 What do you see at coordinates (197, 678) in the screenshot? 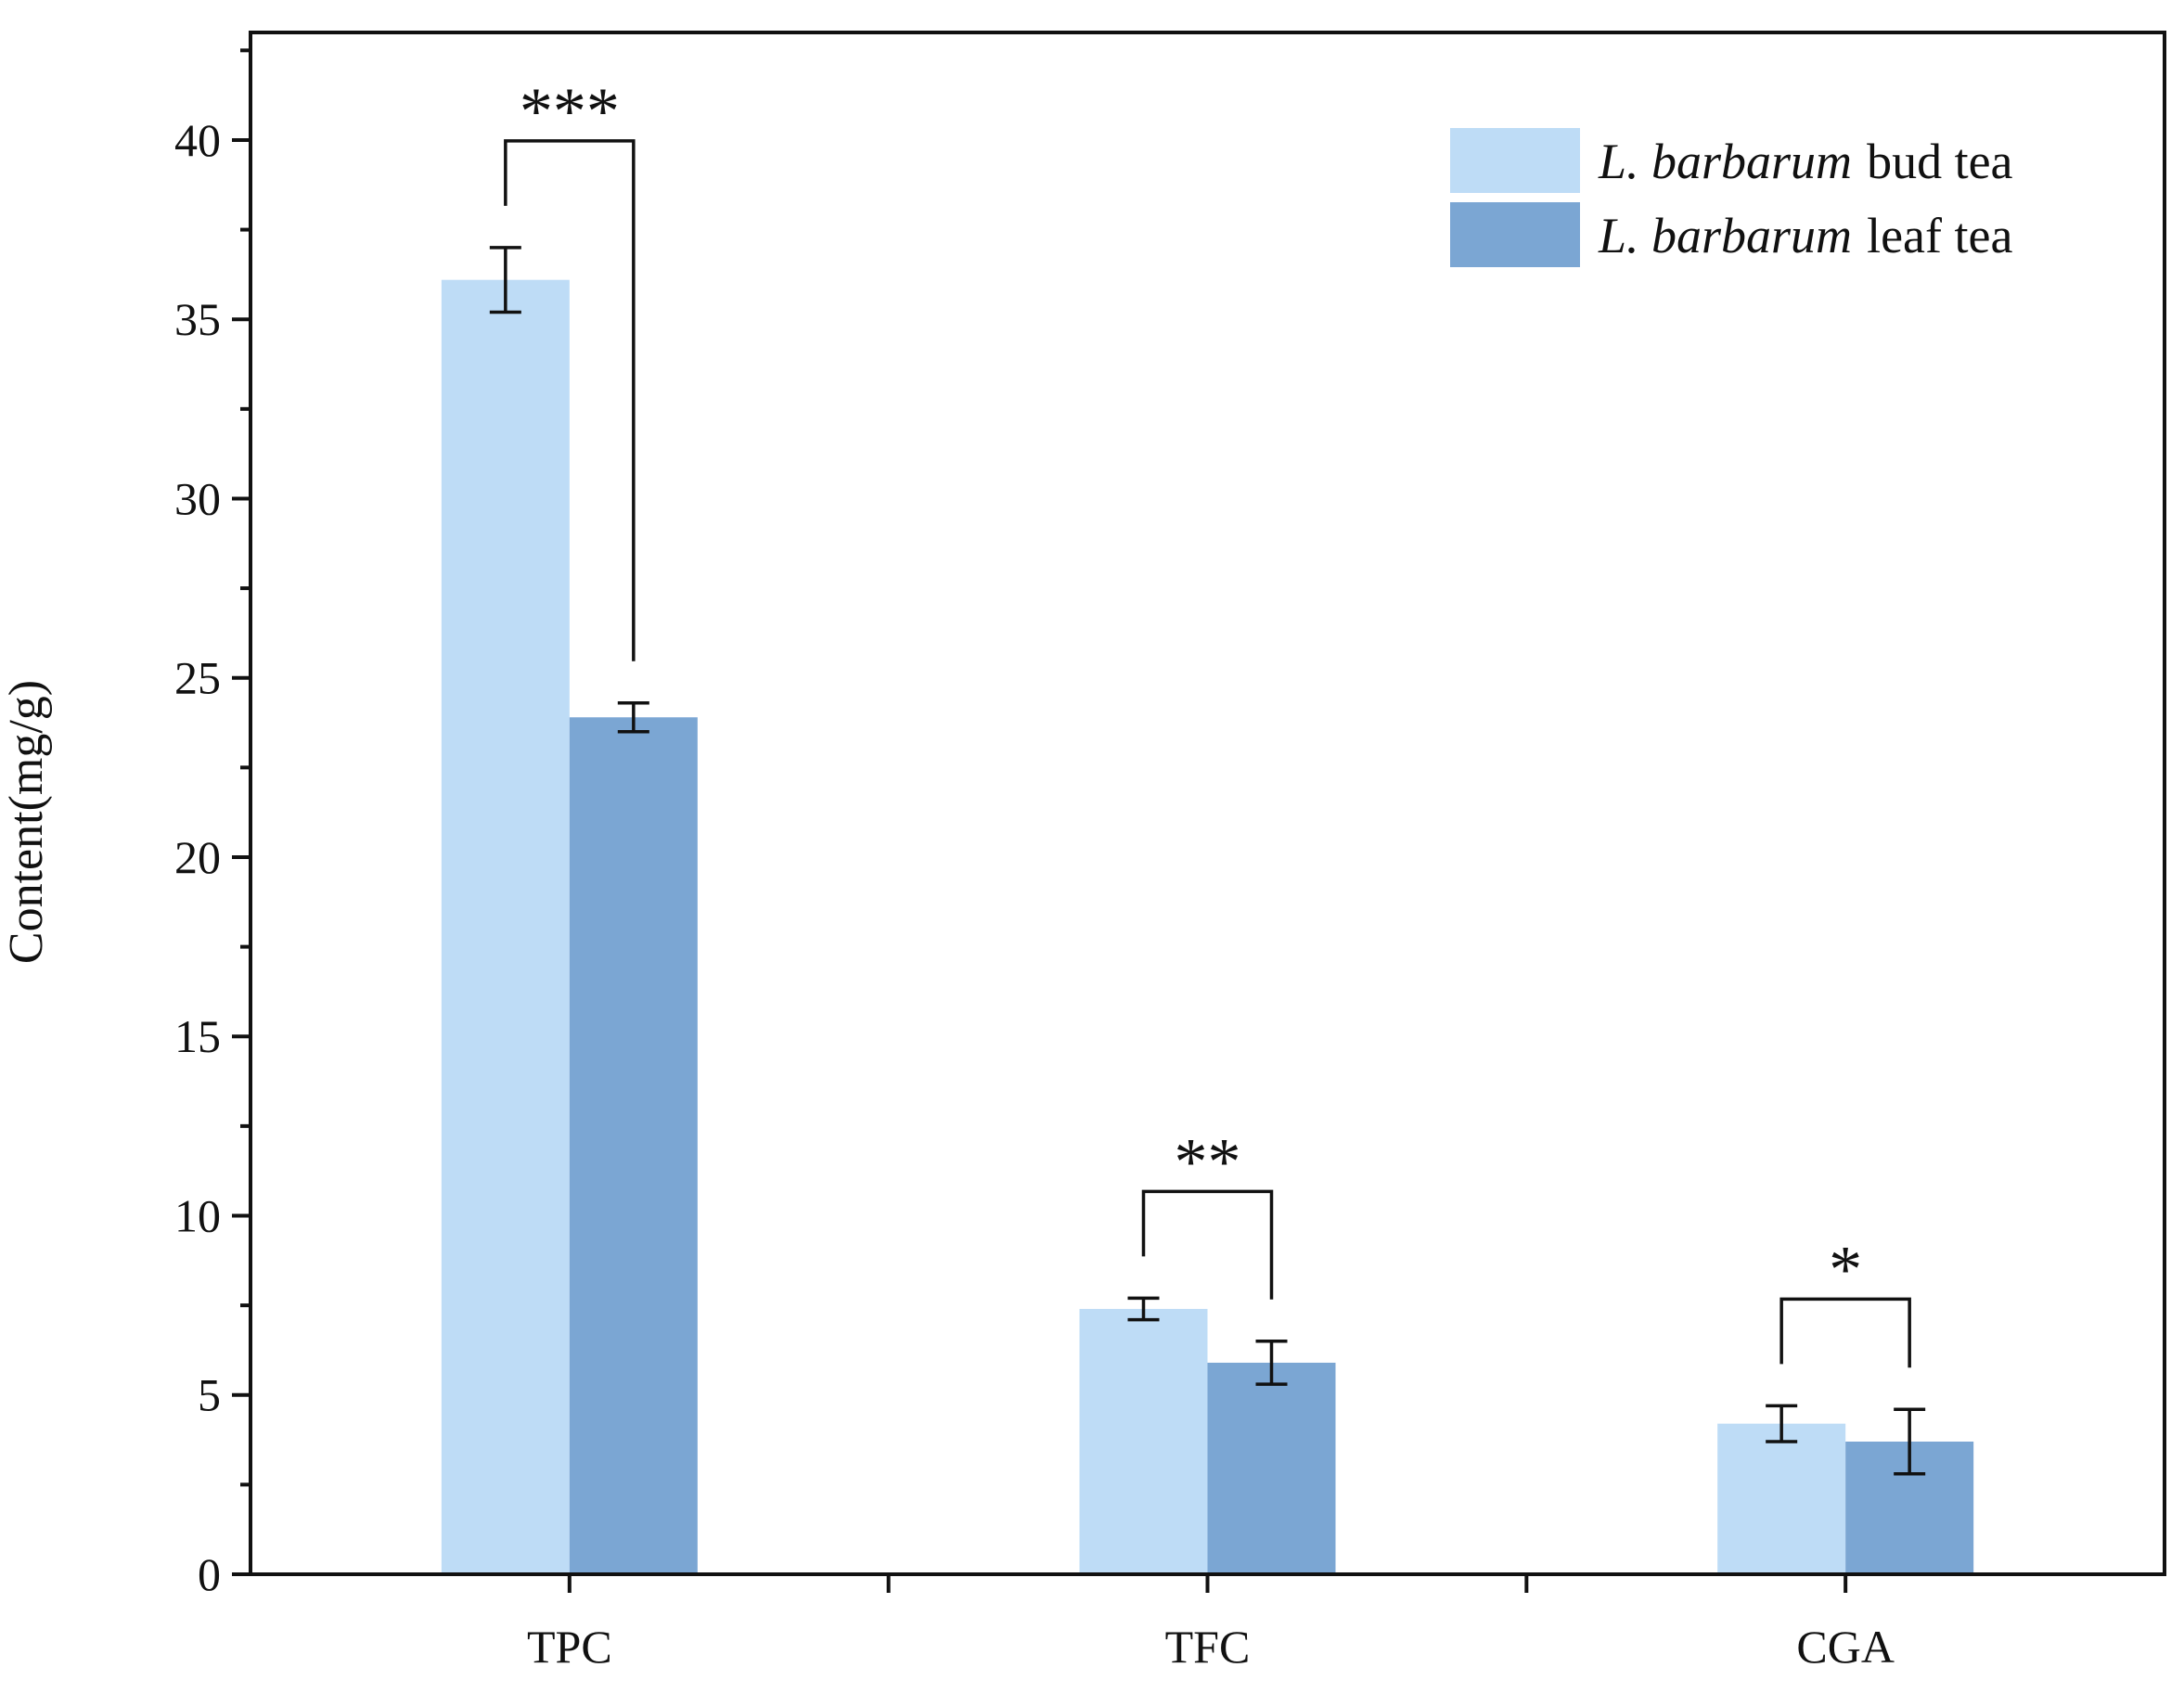
I see `y-tick-label: 25` at bounding box center [197, 678].